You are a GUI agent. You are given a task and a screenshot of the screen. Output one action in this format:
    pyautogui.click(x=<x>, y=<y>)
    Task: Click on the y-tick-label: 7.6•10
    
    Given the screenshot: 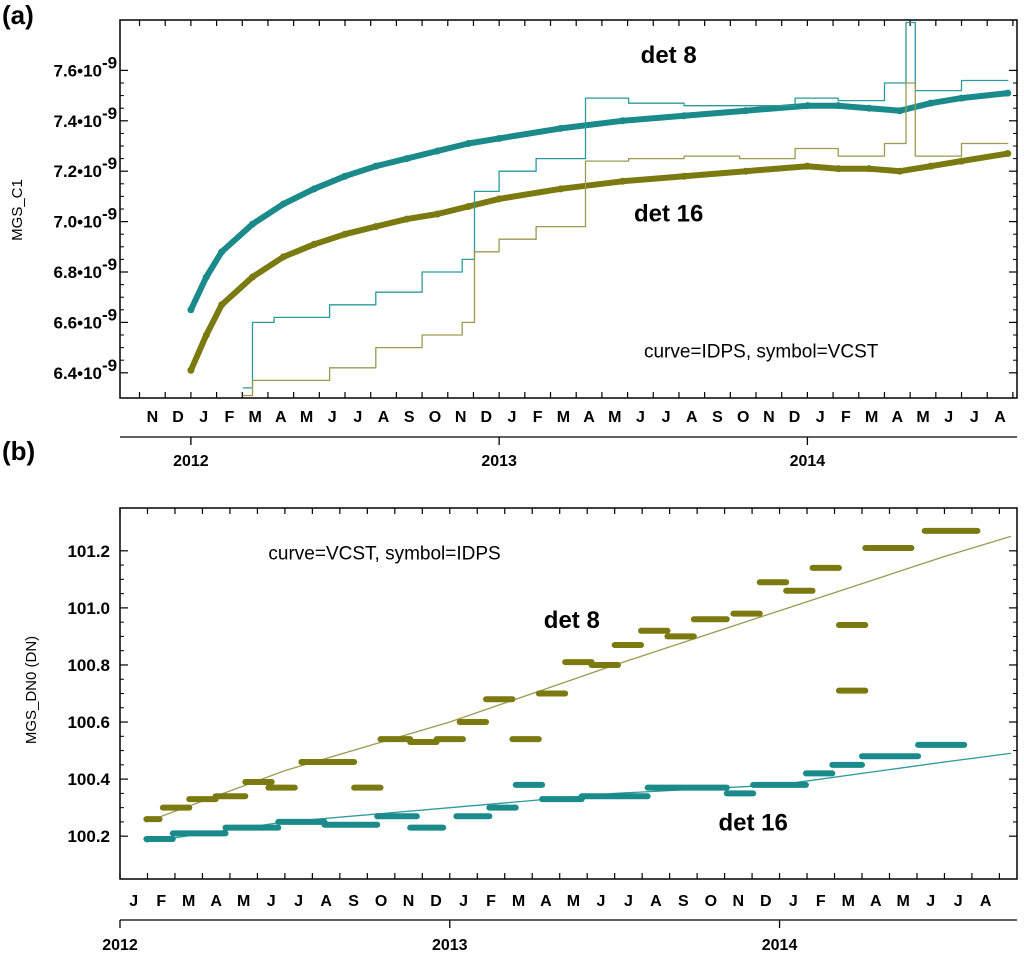 What is the action you would take?
    pyautogui.click(x=78, y=70)
    